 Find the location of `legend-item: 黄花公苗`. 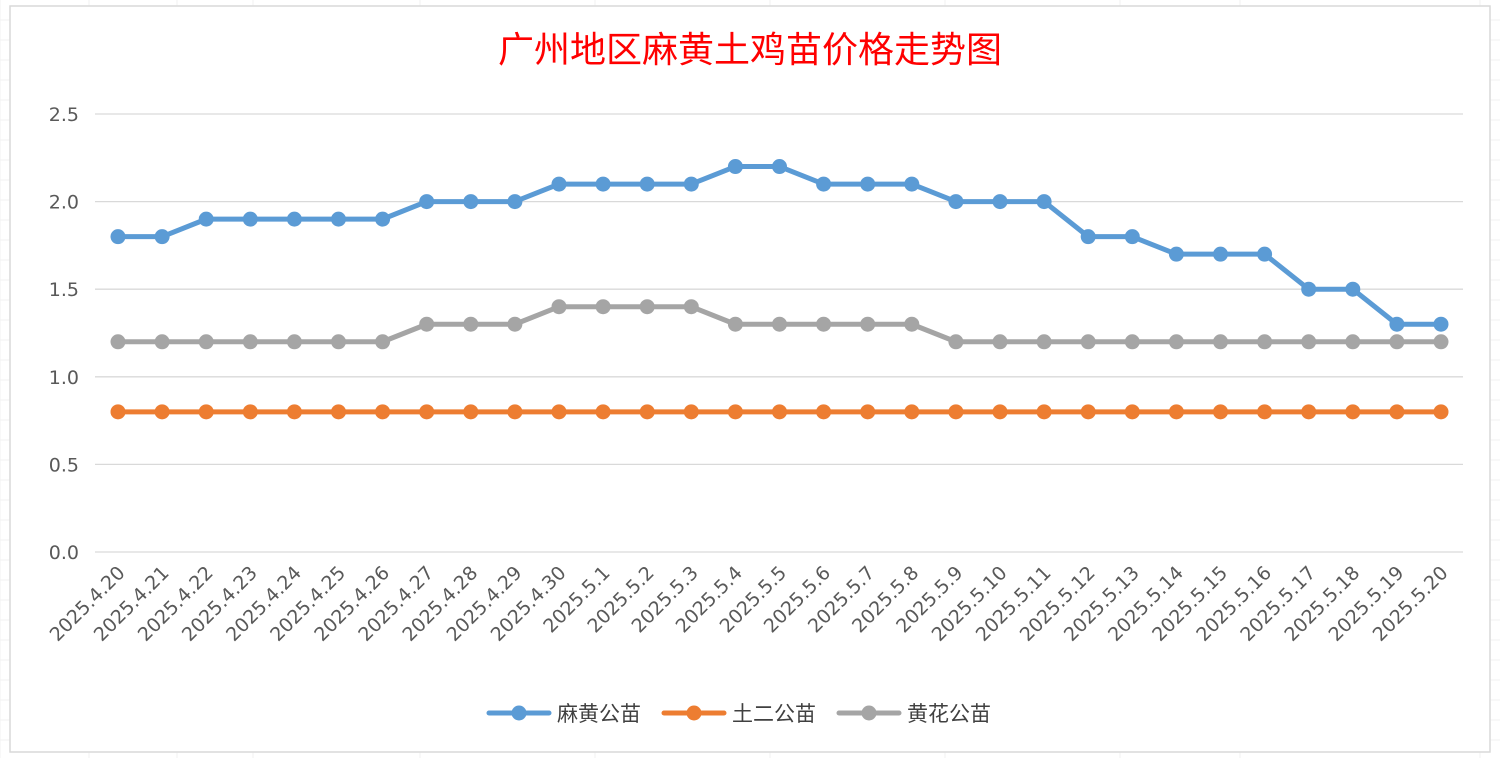

legend-item: 黄花公苗 is located at coordinates (913, 714).